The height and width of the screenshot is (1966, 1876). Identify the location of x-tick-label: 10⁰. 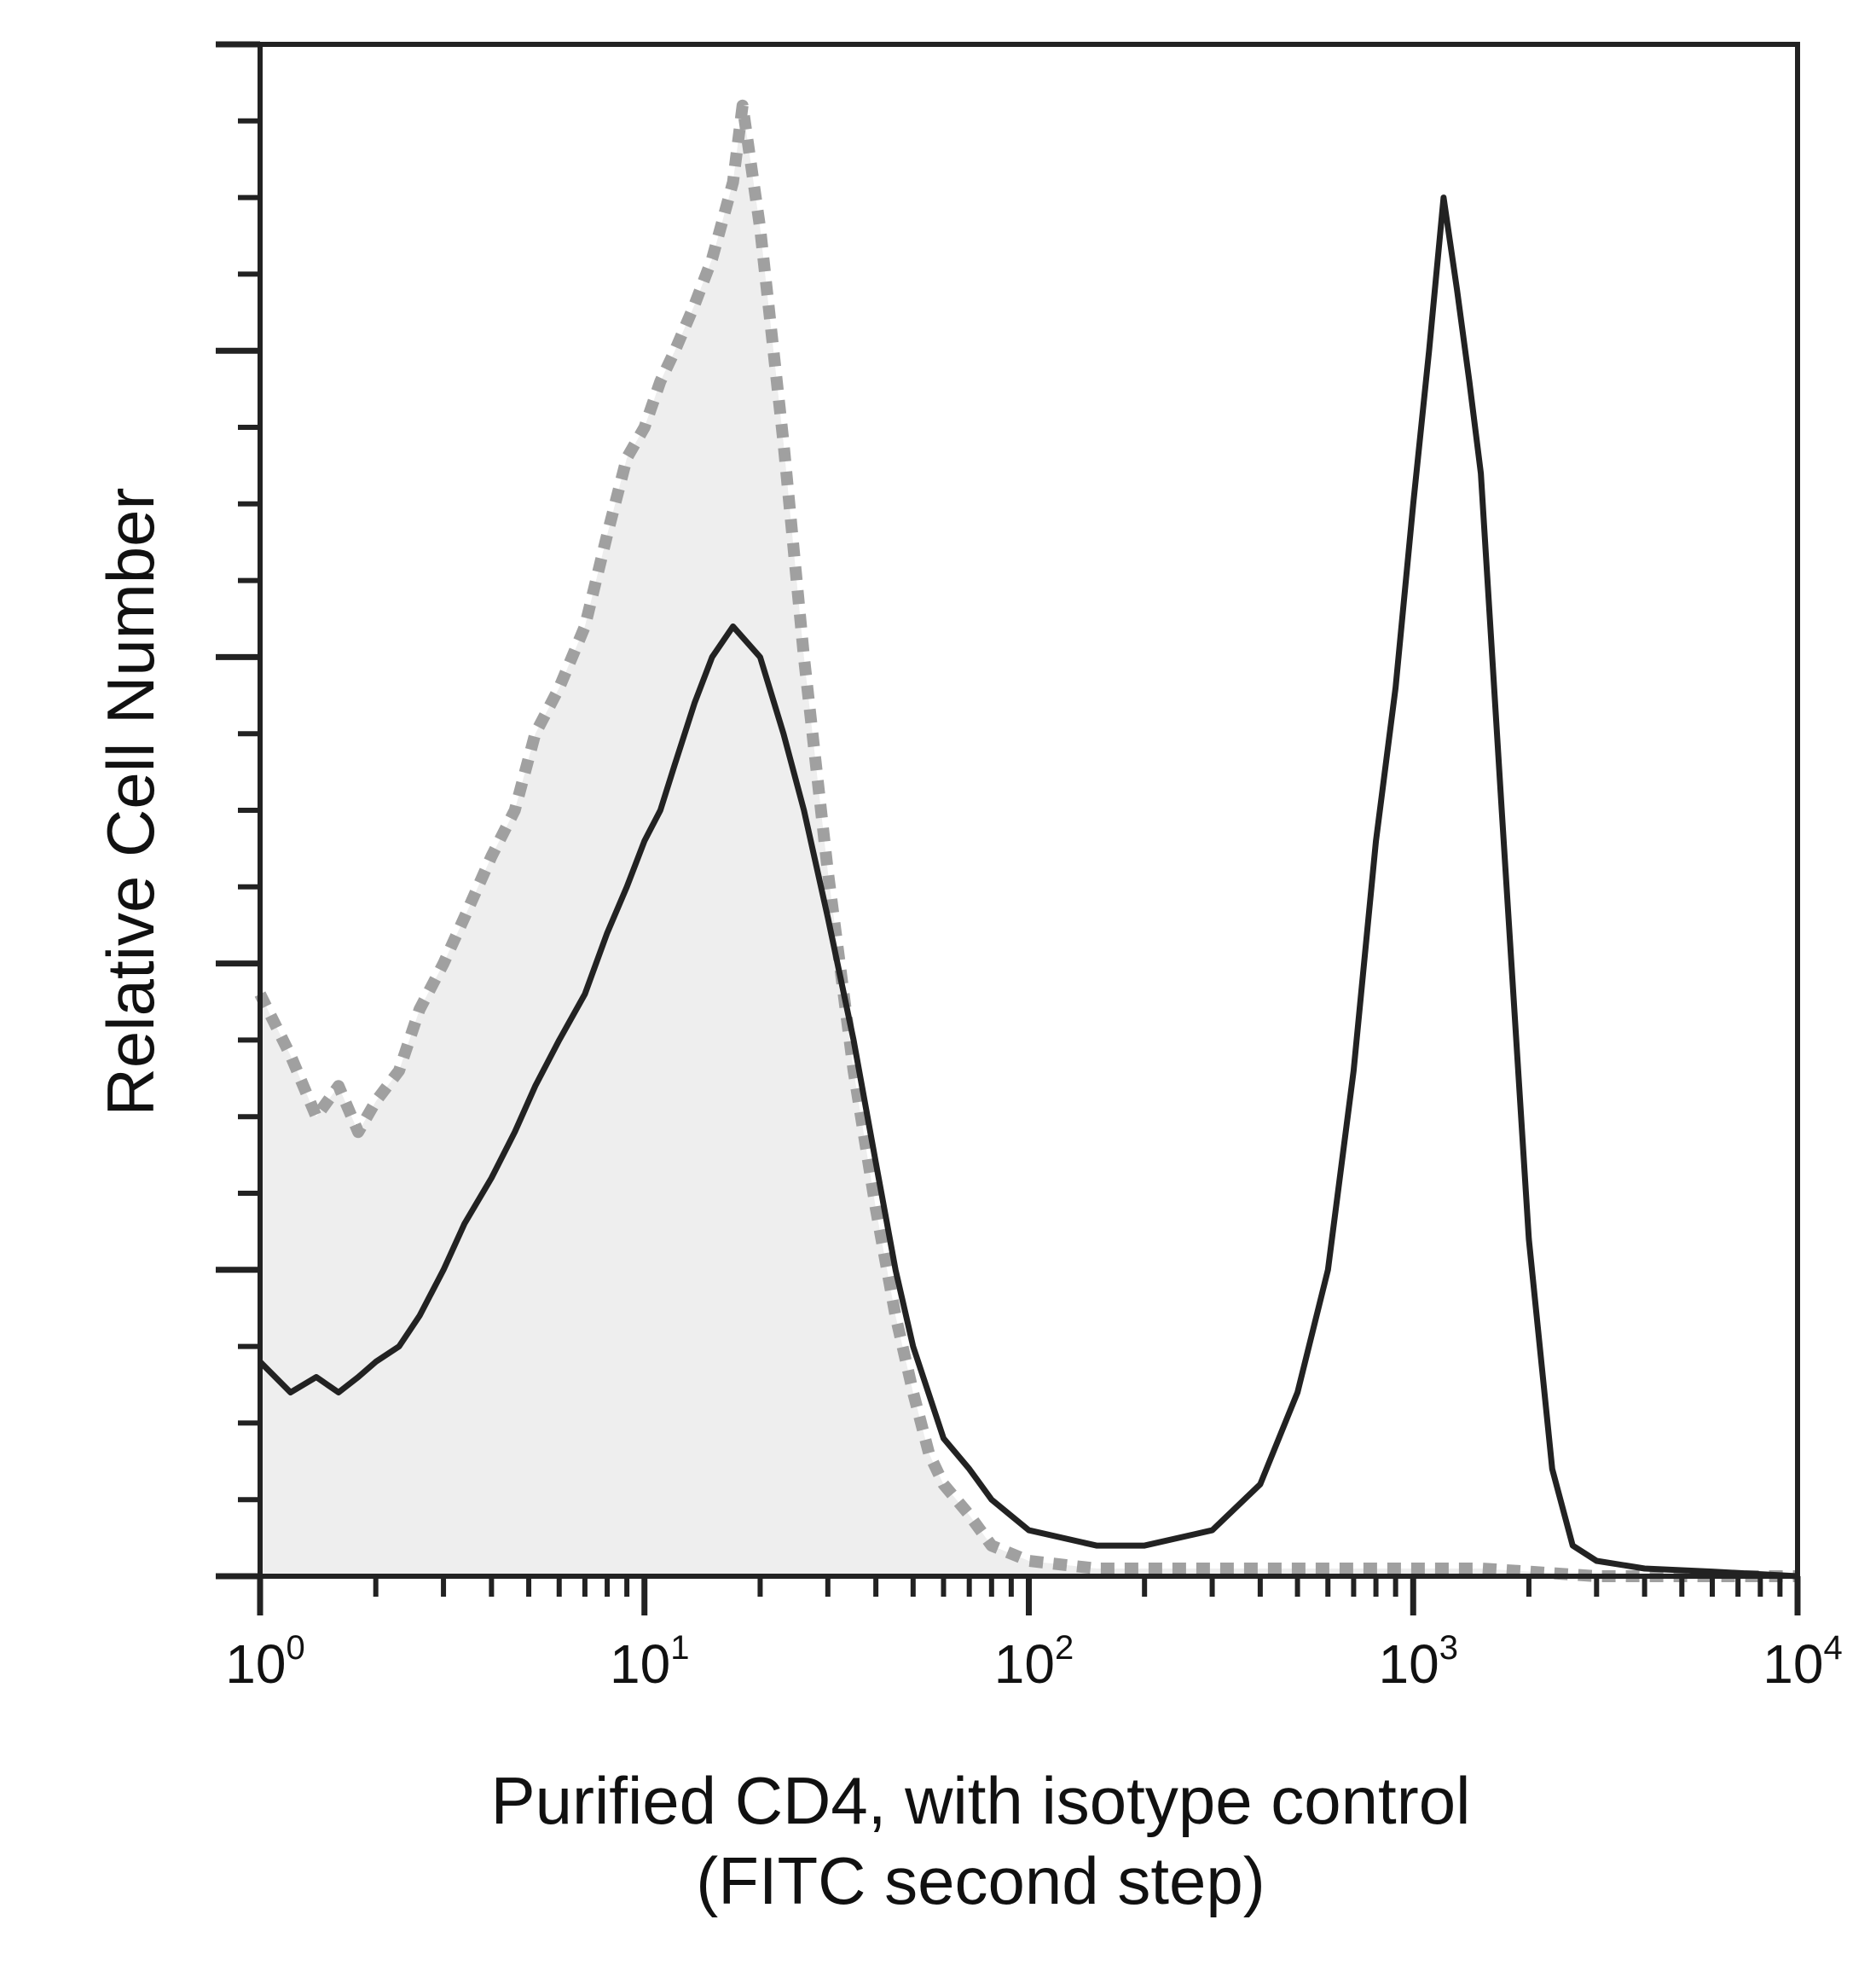
(264, 1662).